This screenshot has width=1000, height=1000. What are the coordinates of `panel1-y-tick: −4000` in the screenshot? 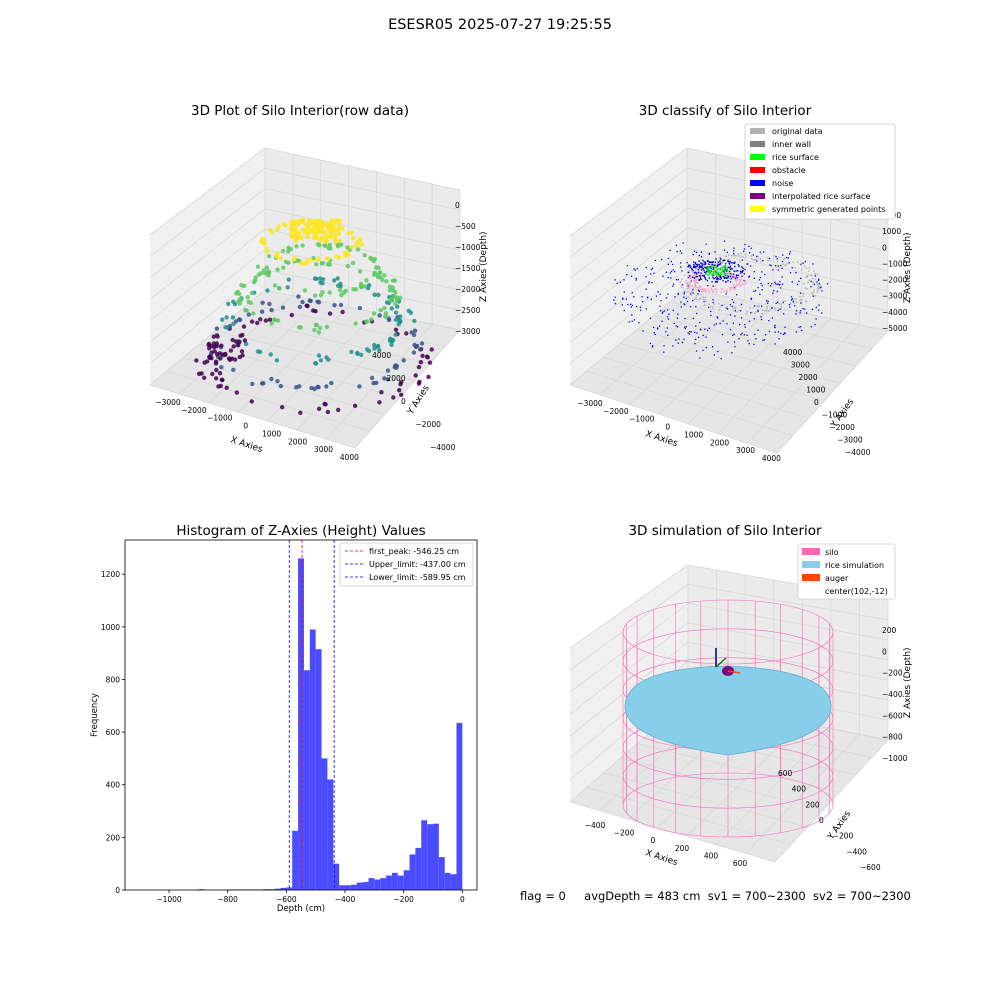 It's located at (443, 447).